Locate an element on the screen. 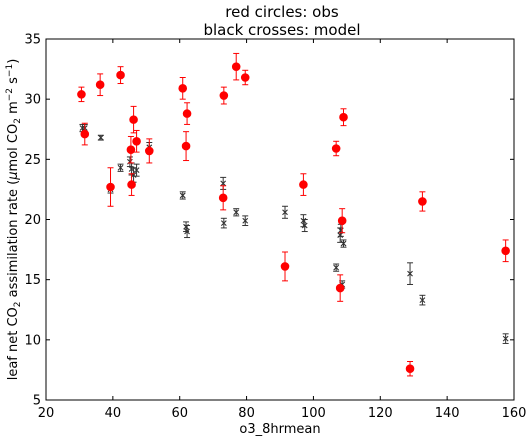 The height and width of the screenshot is (444, 532). x-tick-label: 140 is located at coordinates (447, 413).